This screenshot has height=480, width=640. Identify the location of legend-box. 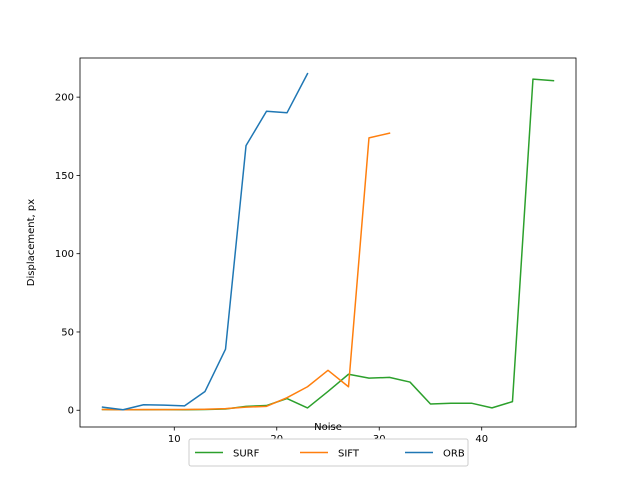
(328, 452).